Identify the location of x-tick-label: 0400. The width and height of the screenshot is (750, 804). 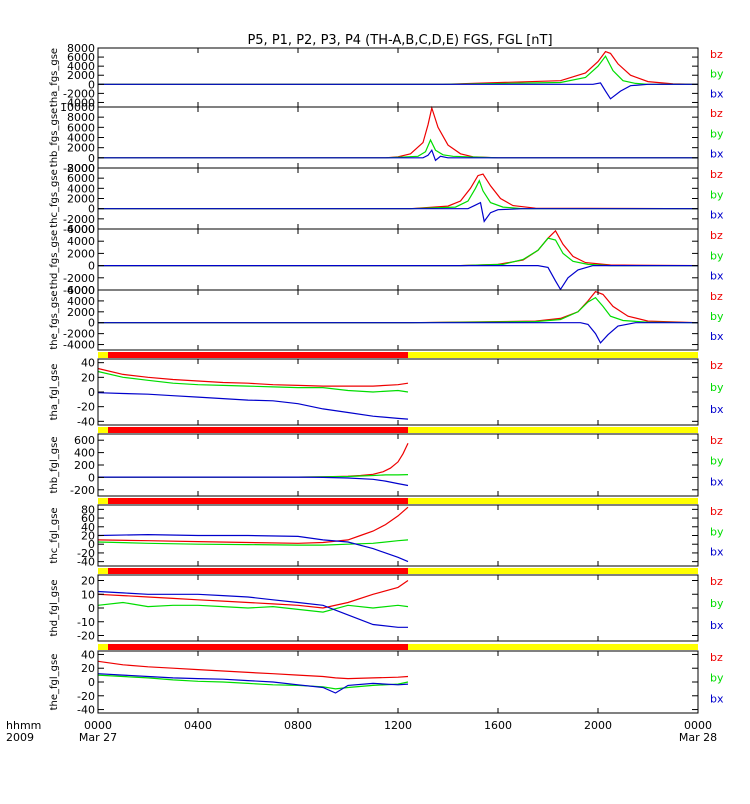
(198, 725).